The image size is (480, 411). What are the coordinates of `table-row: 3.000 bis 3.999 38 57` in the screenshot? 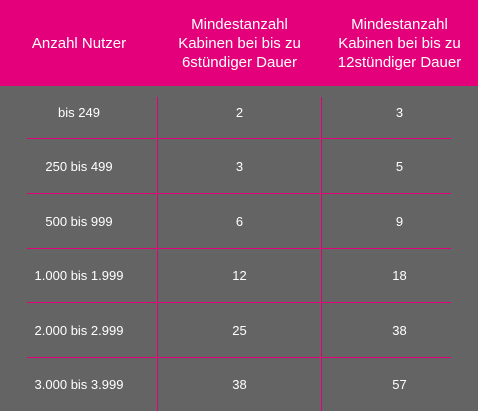 It's located at (239, 384).